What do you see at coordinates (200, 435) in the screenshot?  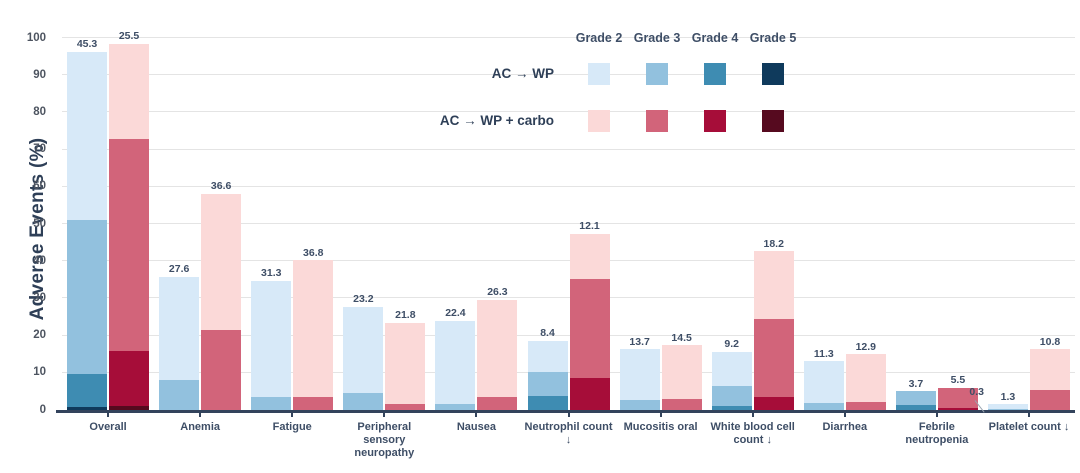 I see `category-cell: Anemia` at bounding box center [200, 435].